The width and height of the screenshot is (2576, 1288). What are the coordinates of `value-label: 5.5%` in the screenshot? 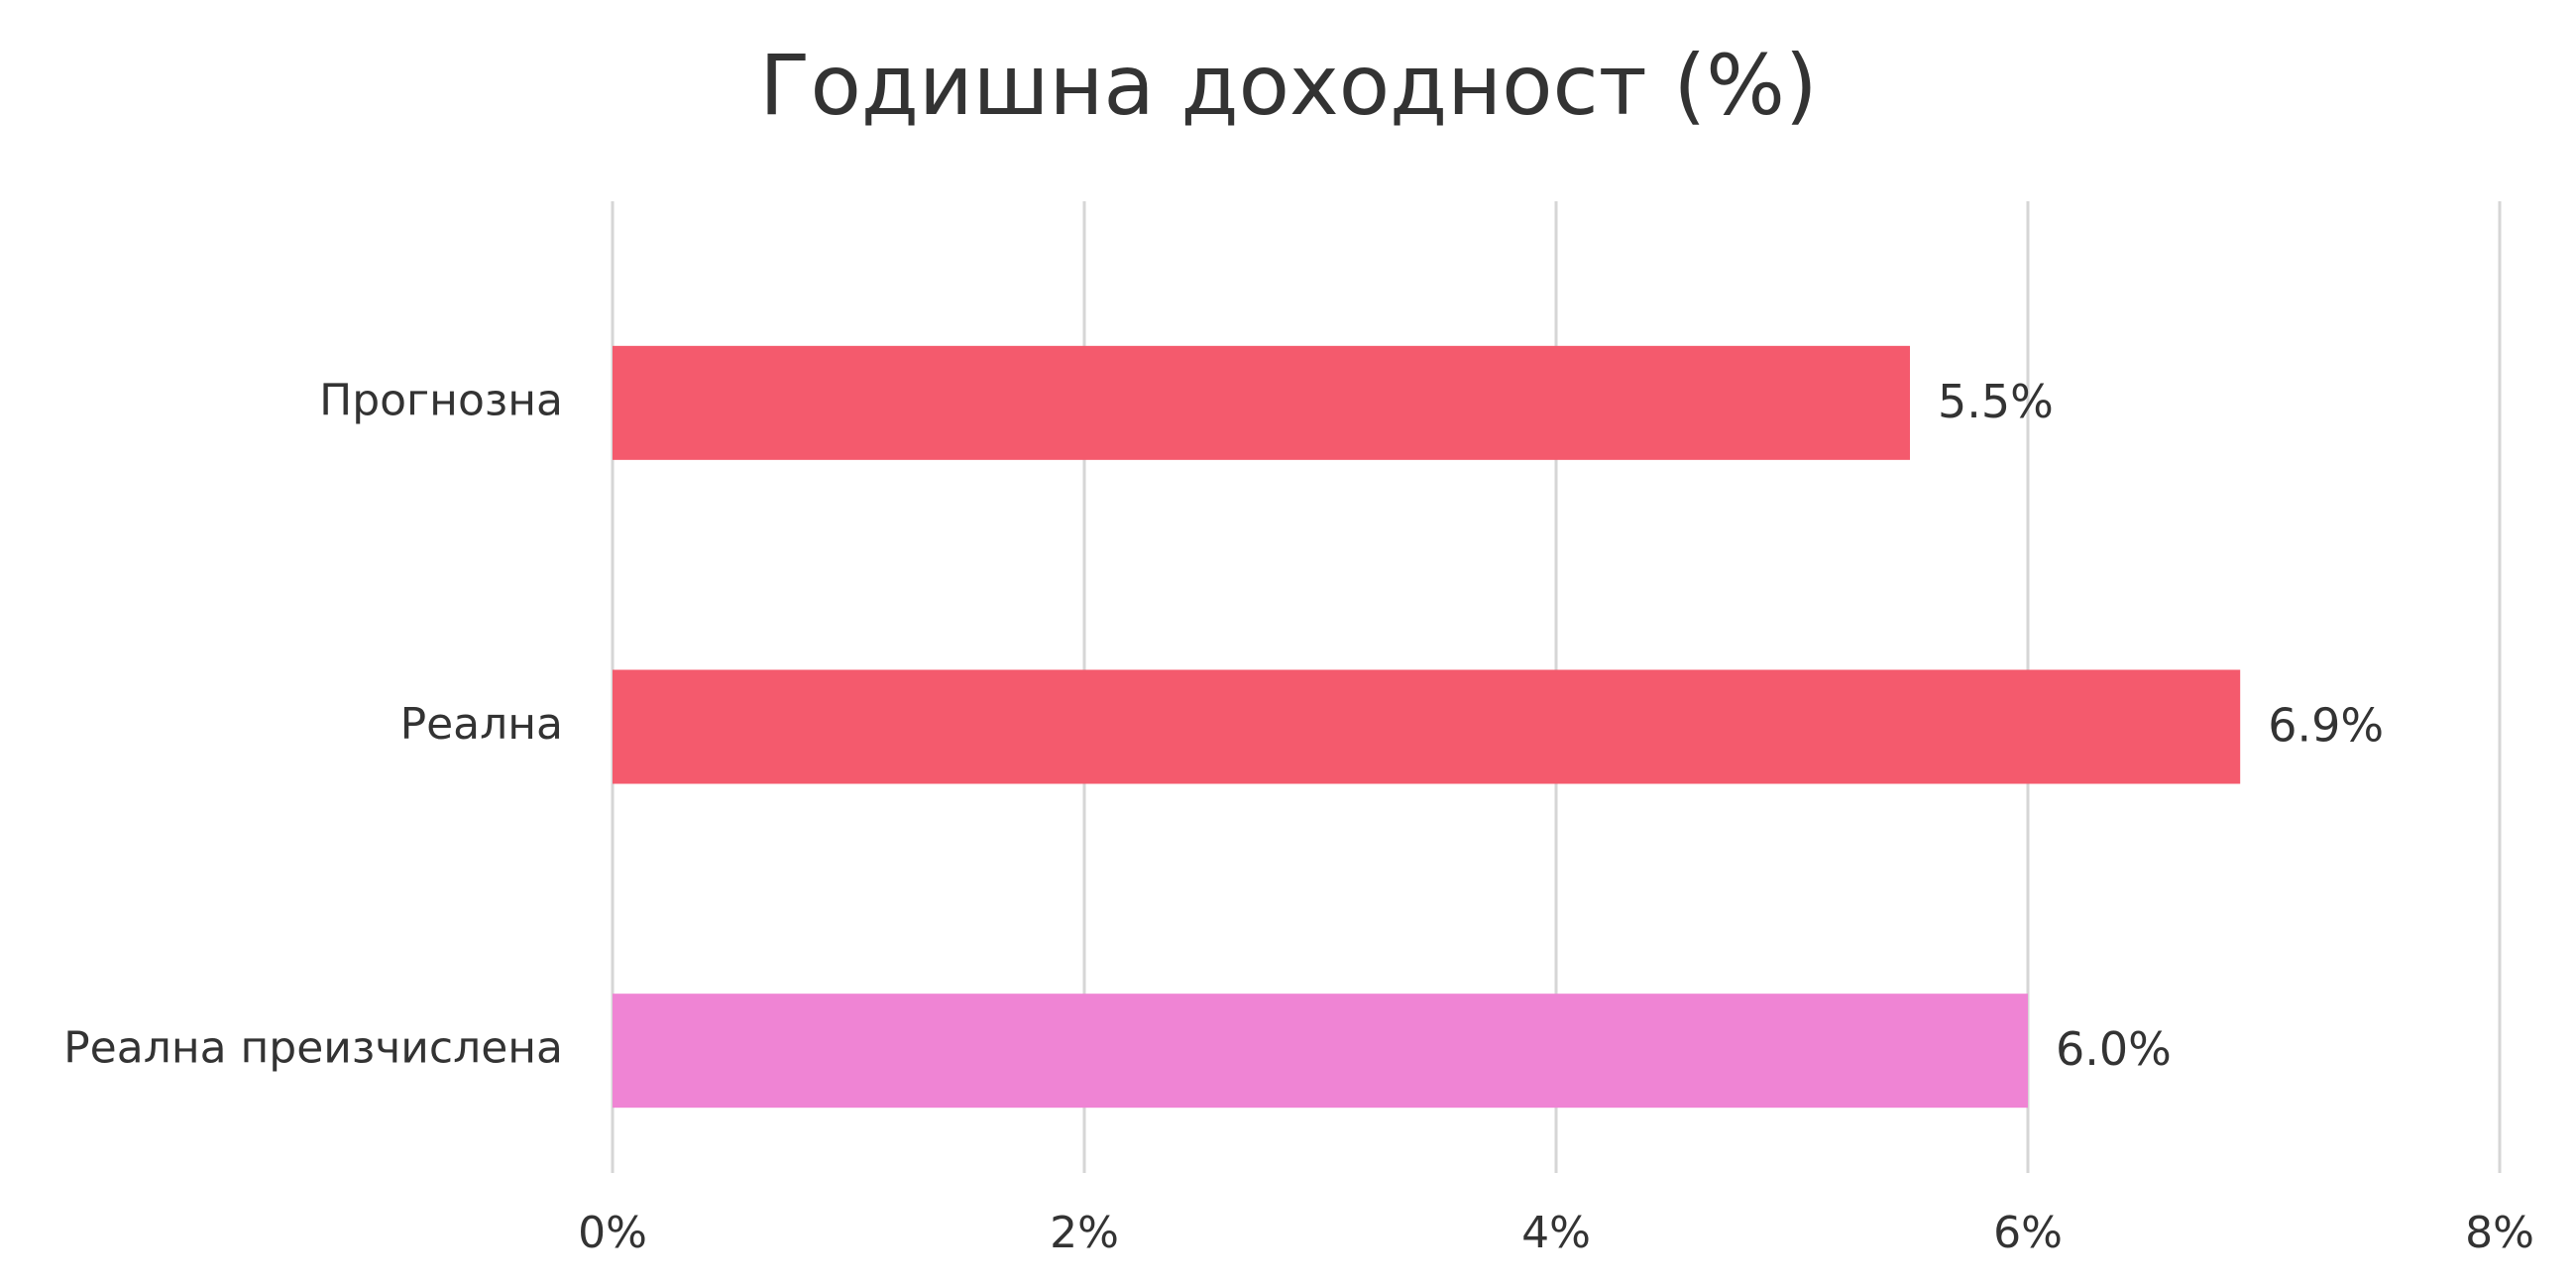 It's located at (1996, 401).